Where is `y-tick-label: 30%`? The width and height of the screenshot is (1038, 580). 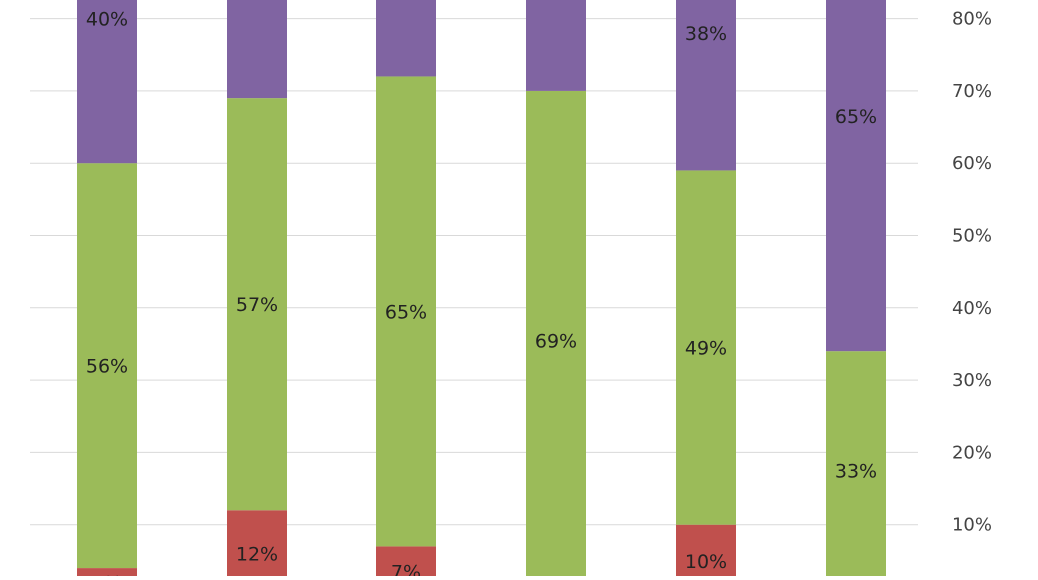
y-tick-label: 30% is located at coordinates (972, 380).